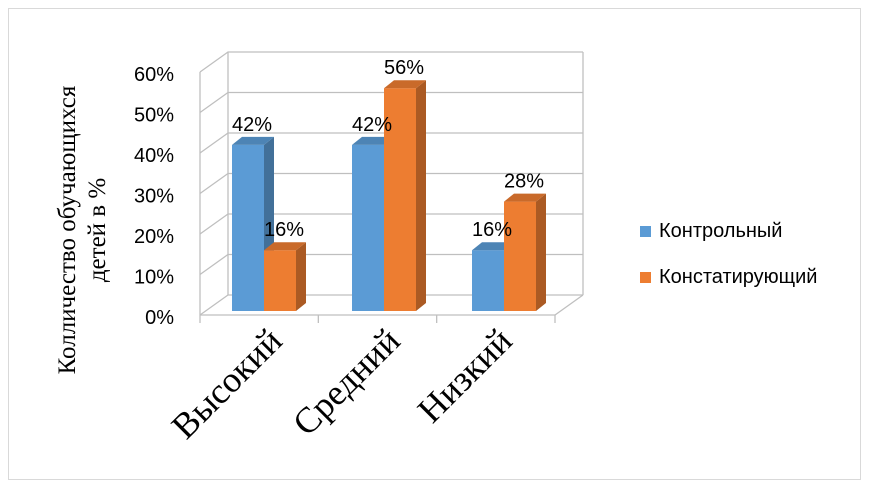 The height and width of the screenshot is (488, 870). Describe the element at coordinates (728, 254) in the screenshot. I see `legend: Контрольный Констатирующий` at that location.